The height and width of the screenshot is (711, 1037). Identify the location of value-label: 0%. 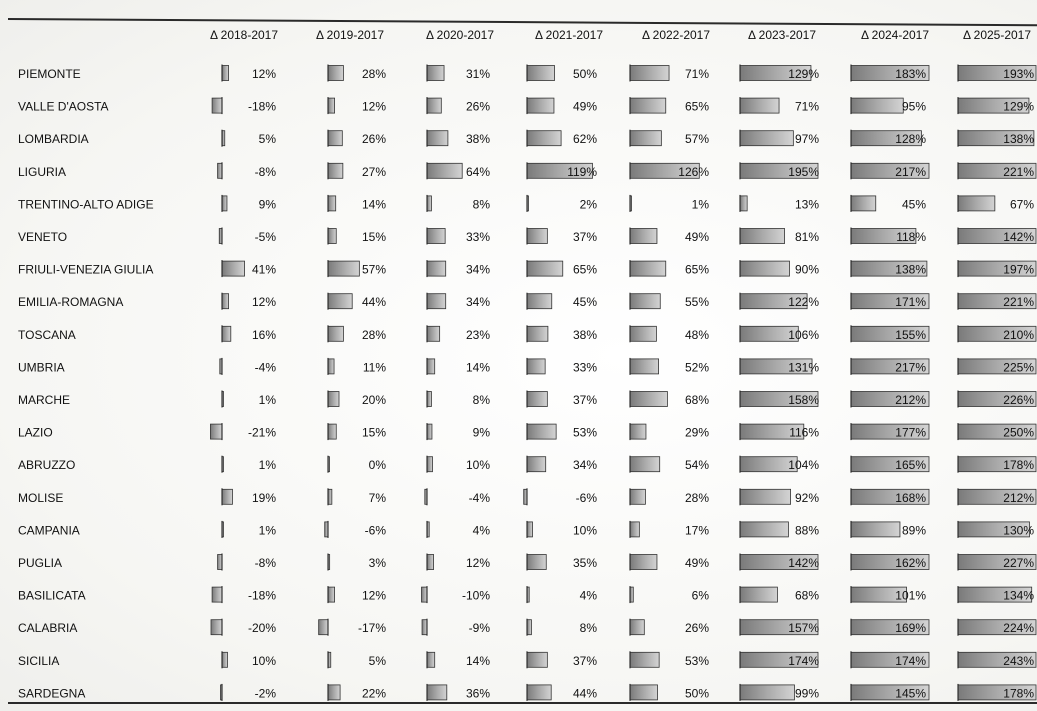
(378, 465).